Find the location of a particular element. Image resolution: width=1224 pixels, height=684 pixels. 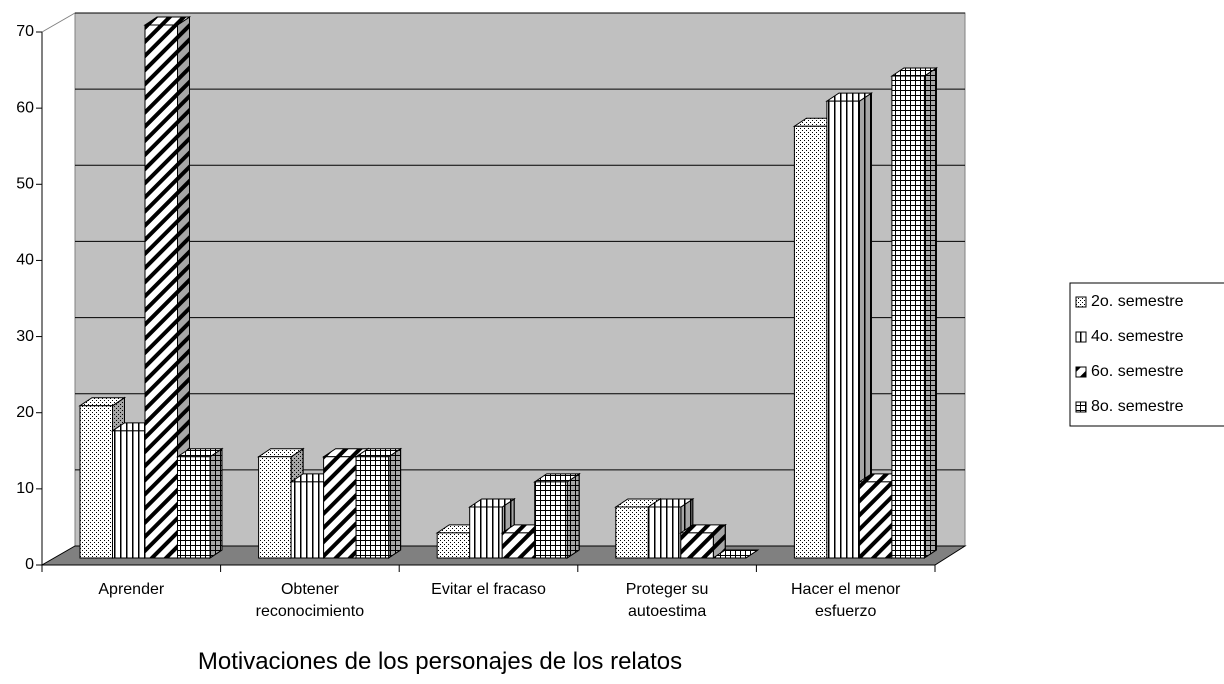

y-tick-label: 40 is located at coordinates (25, 260).